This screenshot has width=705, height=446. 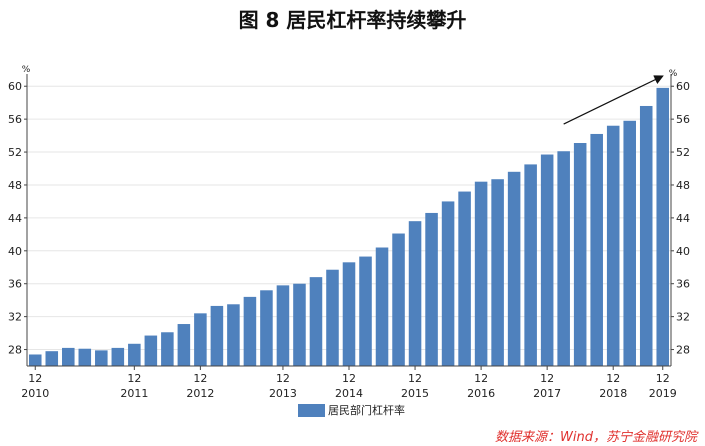 I want to click on legend-swatch, so click(x=311, y=410).